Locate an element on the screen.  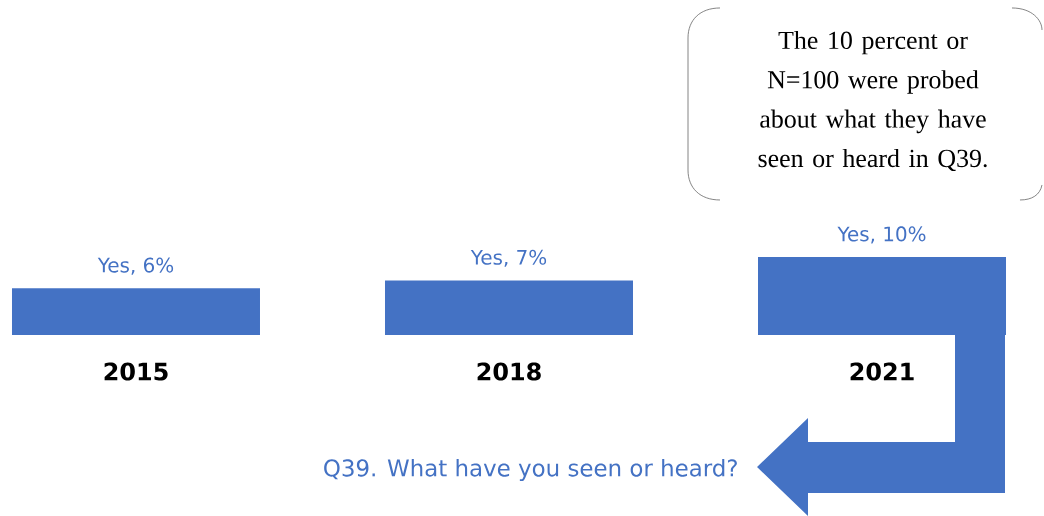
x-tick-label: 2018 is located at coordinates (509, 371).